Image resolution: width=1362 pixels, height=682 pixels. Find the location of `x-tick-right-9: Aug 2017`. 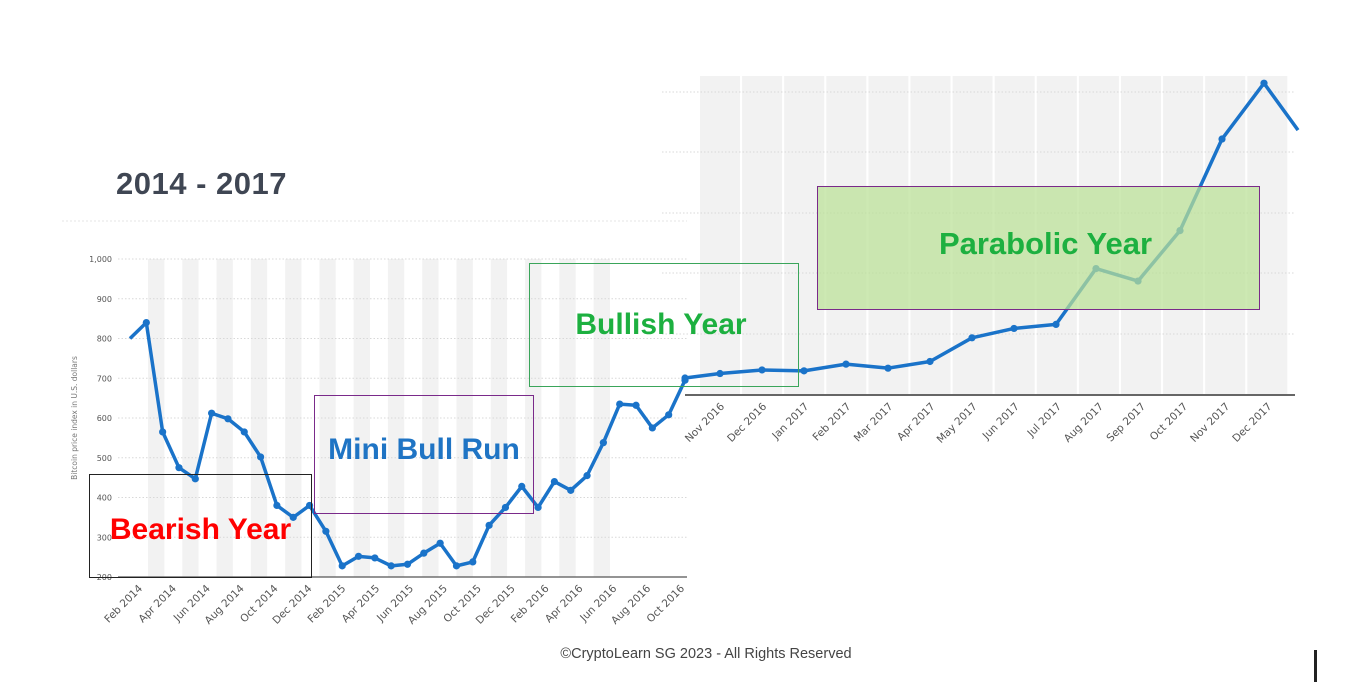

x-tick-right-9: Aug 2017 is located at coordinates (1084, 423).